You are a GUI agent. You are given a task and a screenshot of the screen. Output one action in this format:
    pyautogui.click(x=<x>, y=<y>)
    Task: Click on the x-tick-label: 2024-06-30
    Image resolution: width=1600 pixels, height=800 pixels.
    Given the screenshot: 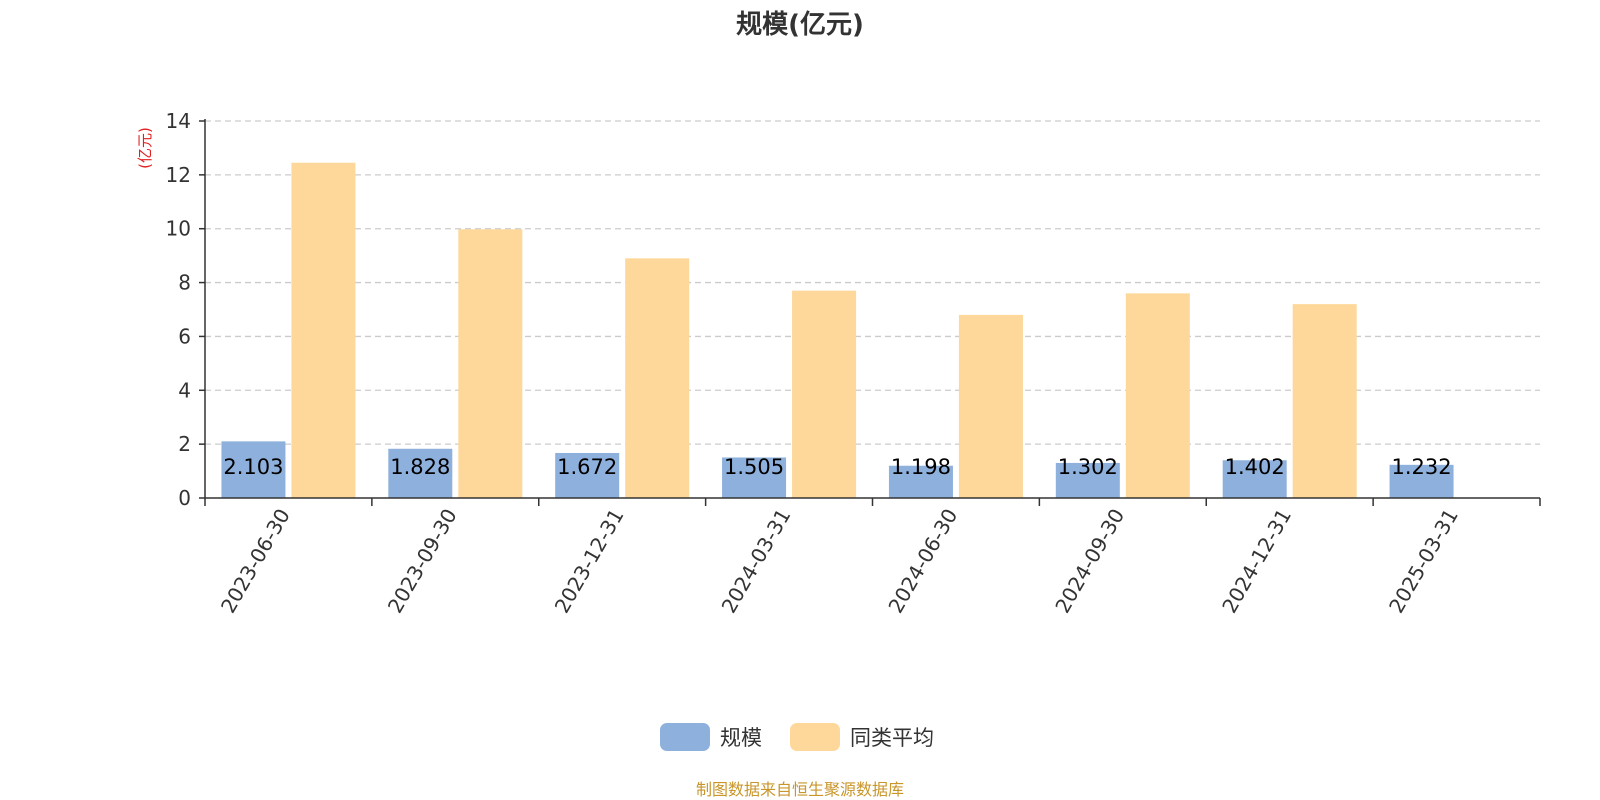 What is the action you would take?
    pyautogui.click(x=922, y=561)
    